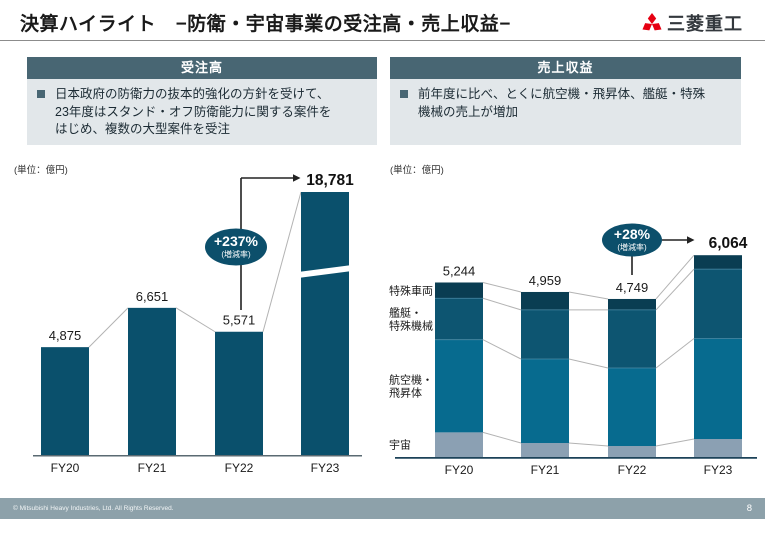  I want to click on series-label-2: 航空機・, so click(411, 380).